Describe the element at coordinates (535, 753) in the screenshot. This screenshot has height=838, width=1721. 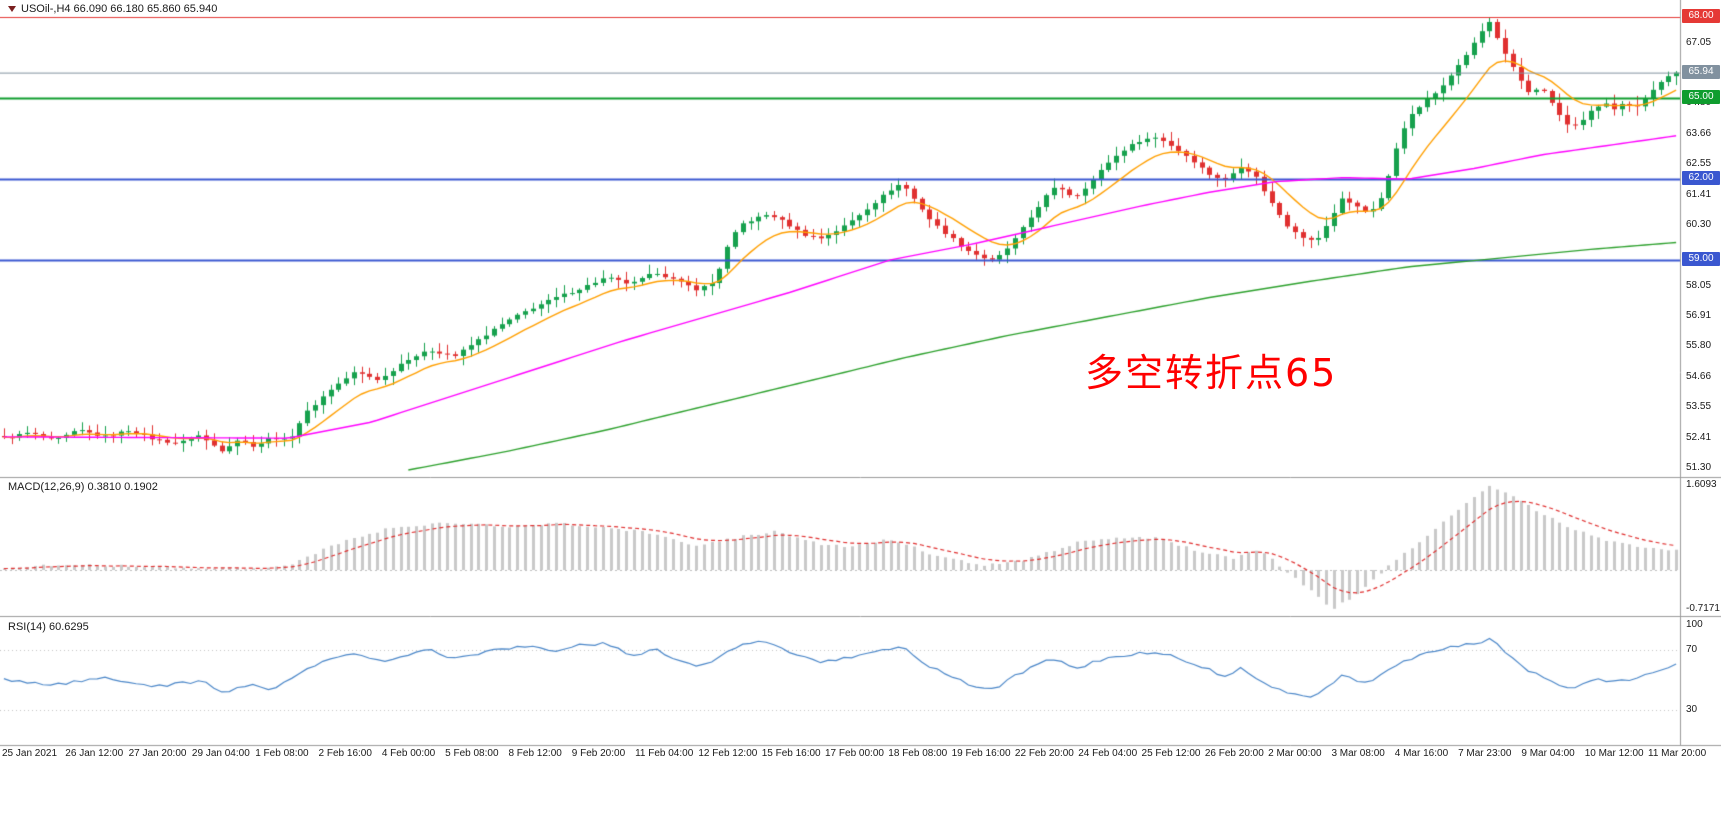
I see `time-label: 8 Feb 12:00` at that location.